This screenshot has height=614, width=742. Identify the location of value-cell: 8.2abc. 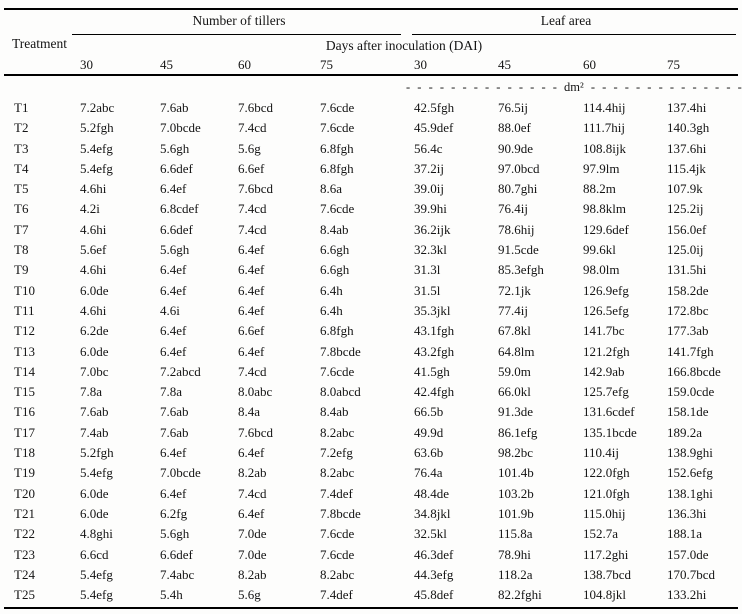
(337, 432).